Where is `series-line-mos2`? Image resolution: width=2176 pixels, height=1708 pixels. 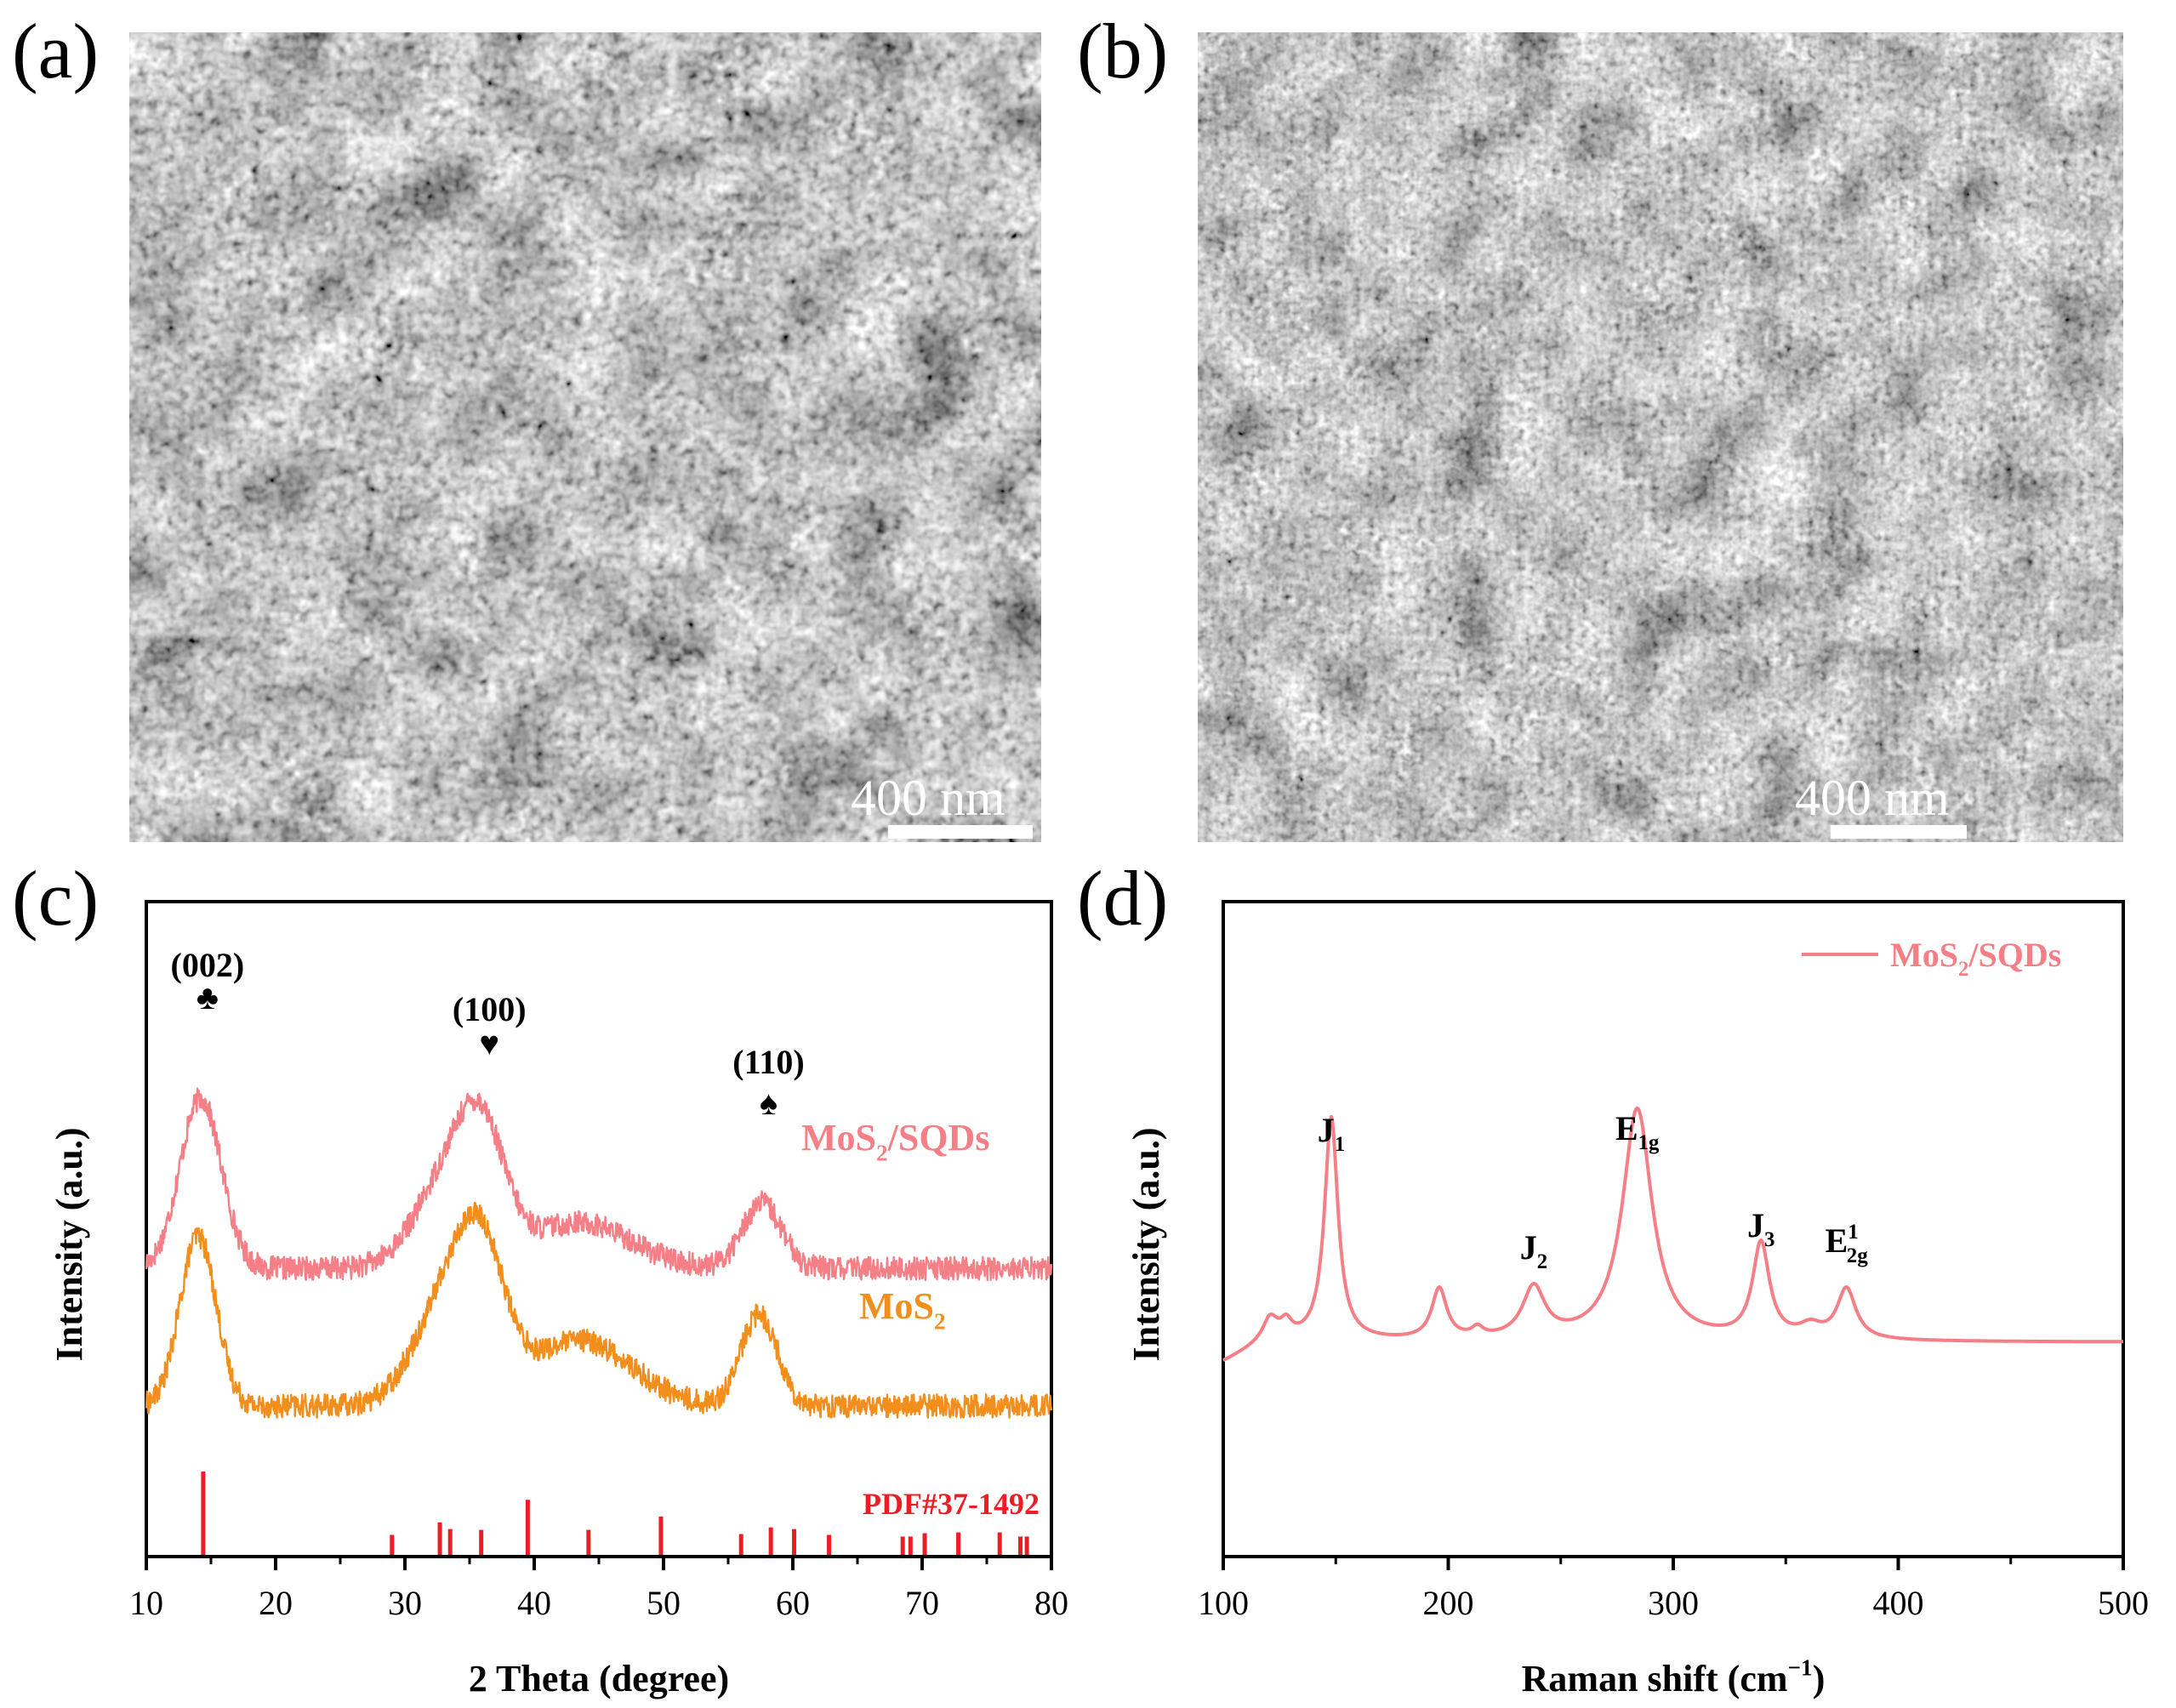 series-line-mos2 is located at coordinates (599, 1310).